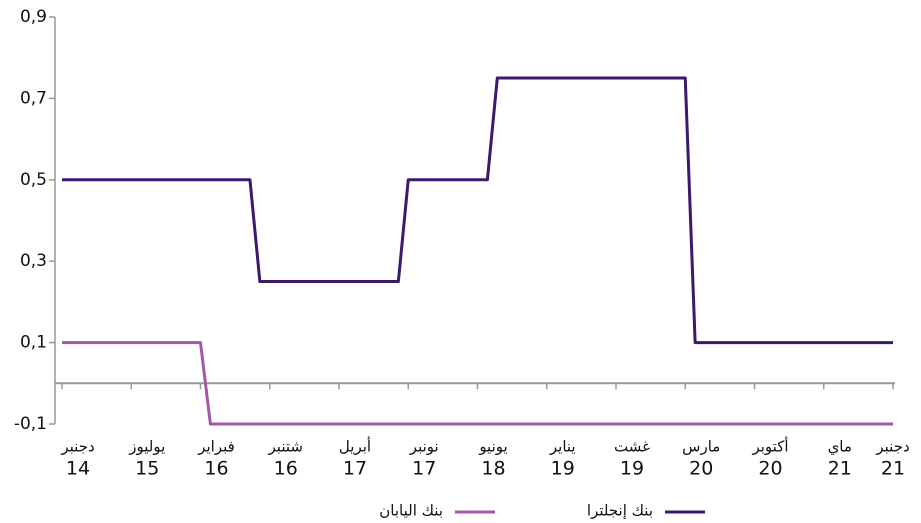 This screenshot has height=523, width=921. What do you see at coordinates (33, 17) in the screenshot?
I see `y-tick-label: 0,9` at bounding box center [33, 17].